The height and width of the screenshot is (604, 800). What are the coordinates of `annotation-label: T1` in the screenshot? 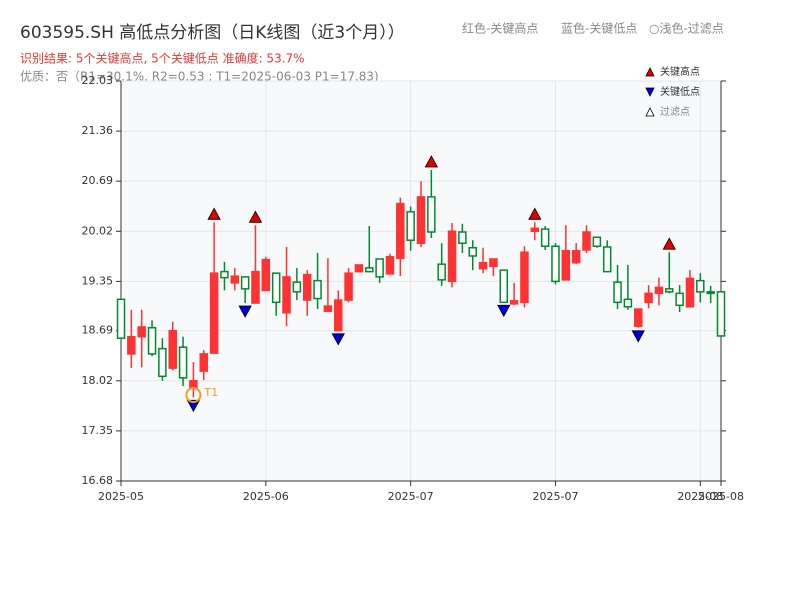 It's located at (210, 392).